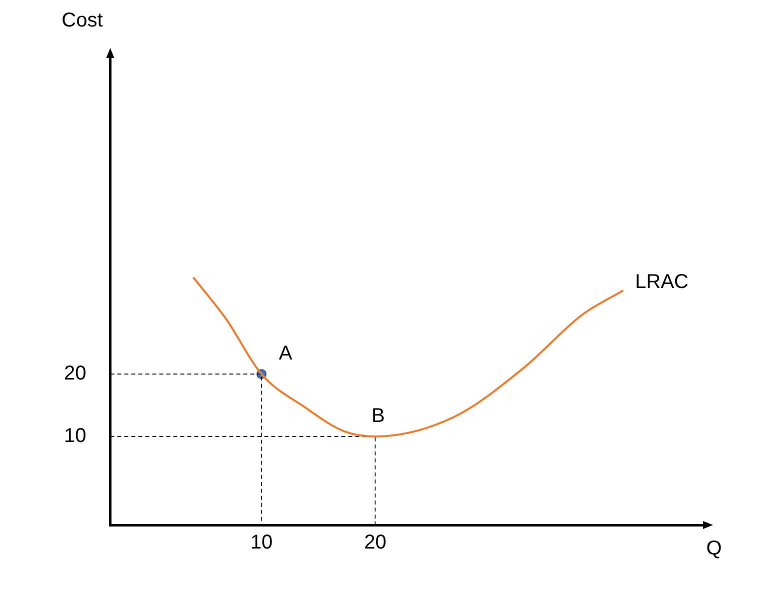 The height and width of the screenshot is (591, 769). Describe the element at coordinates (285, 353) in the screenshot. I see `annotation: A` at that location.